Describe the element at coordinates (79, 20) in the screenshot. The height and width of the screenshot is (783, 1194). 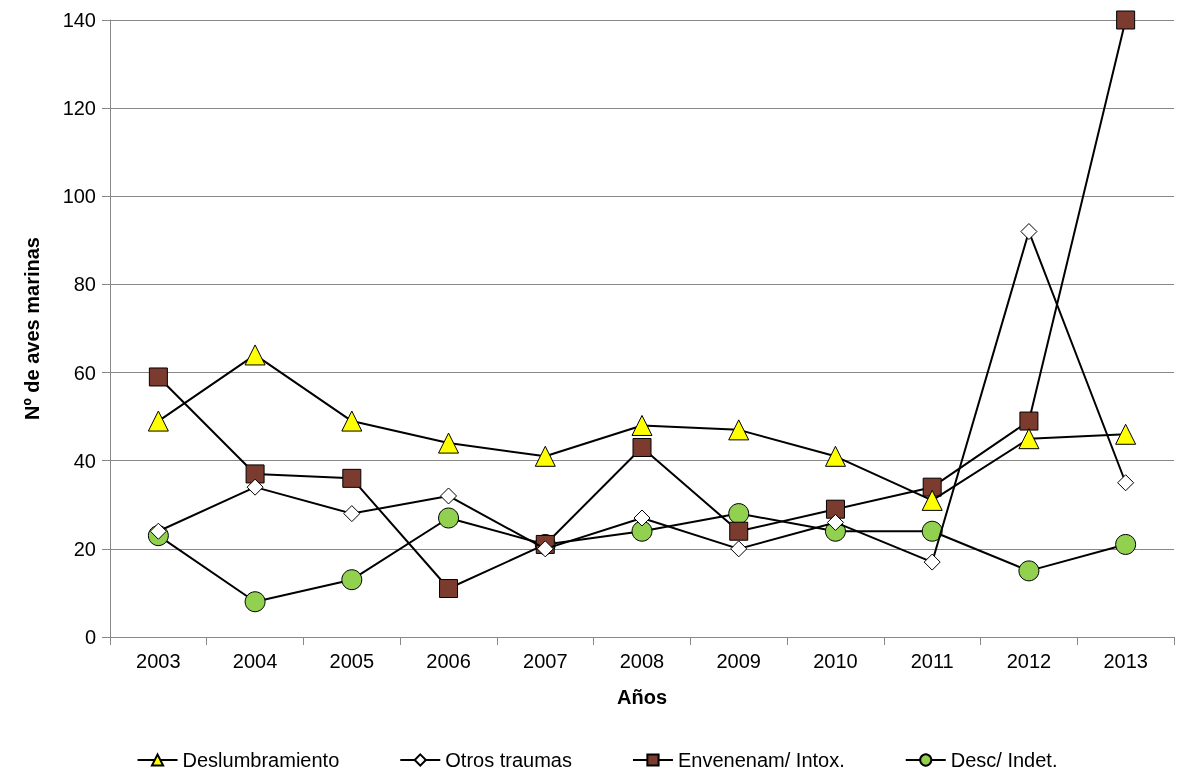
I see `y-tick-label: 140` at that location.